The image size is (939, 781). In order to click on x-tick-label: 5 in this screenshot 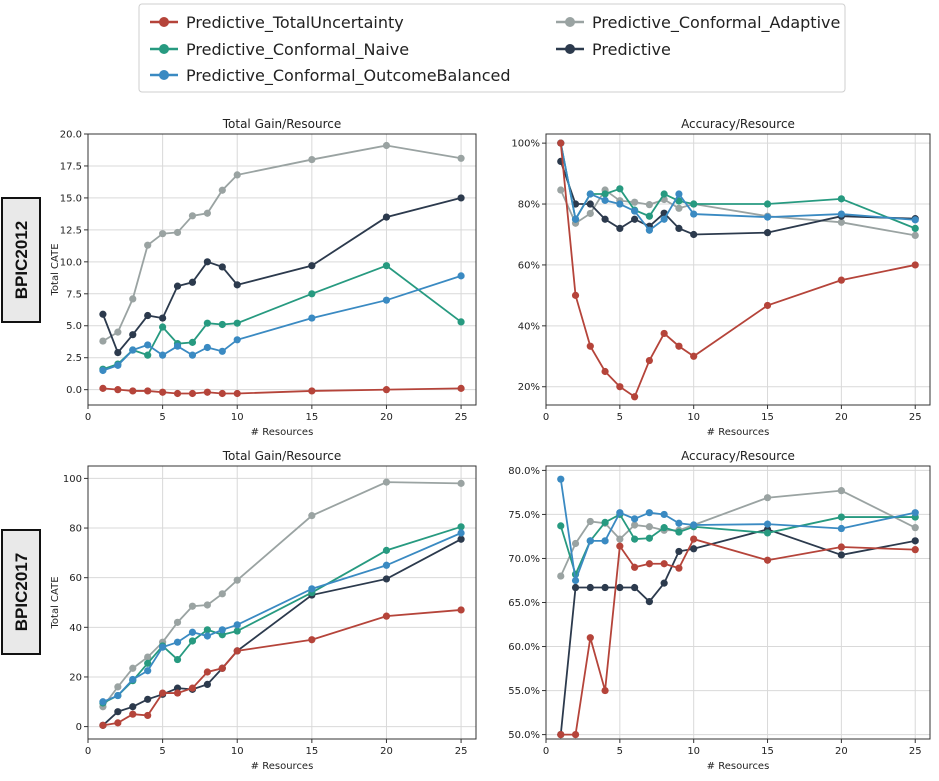, I will do `click(620, 751)`.